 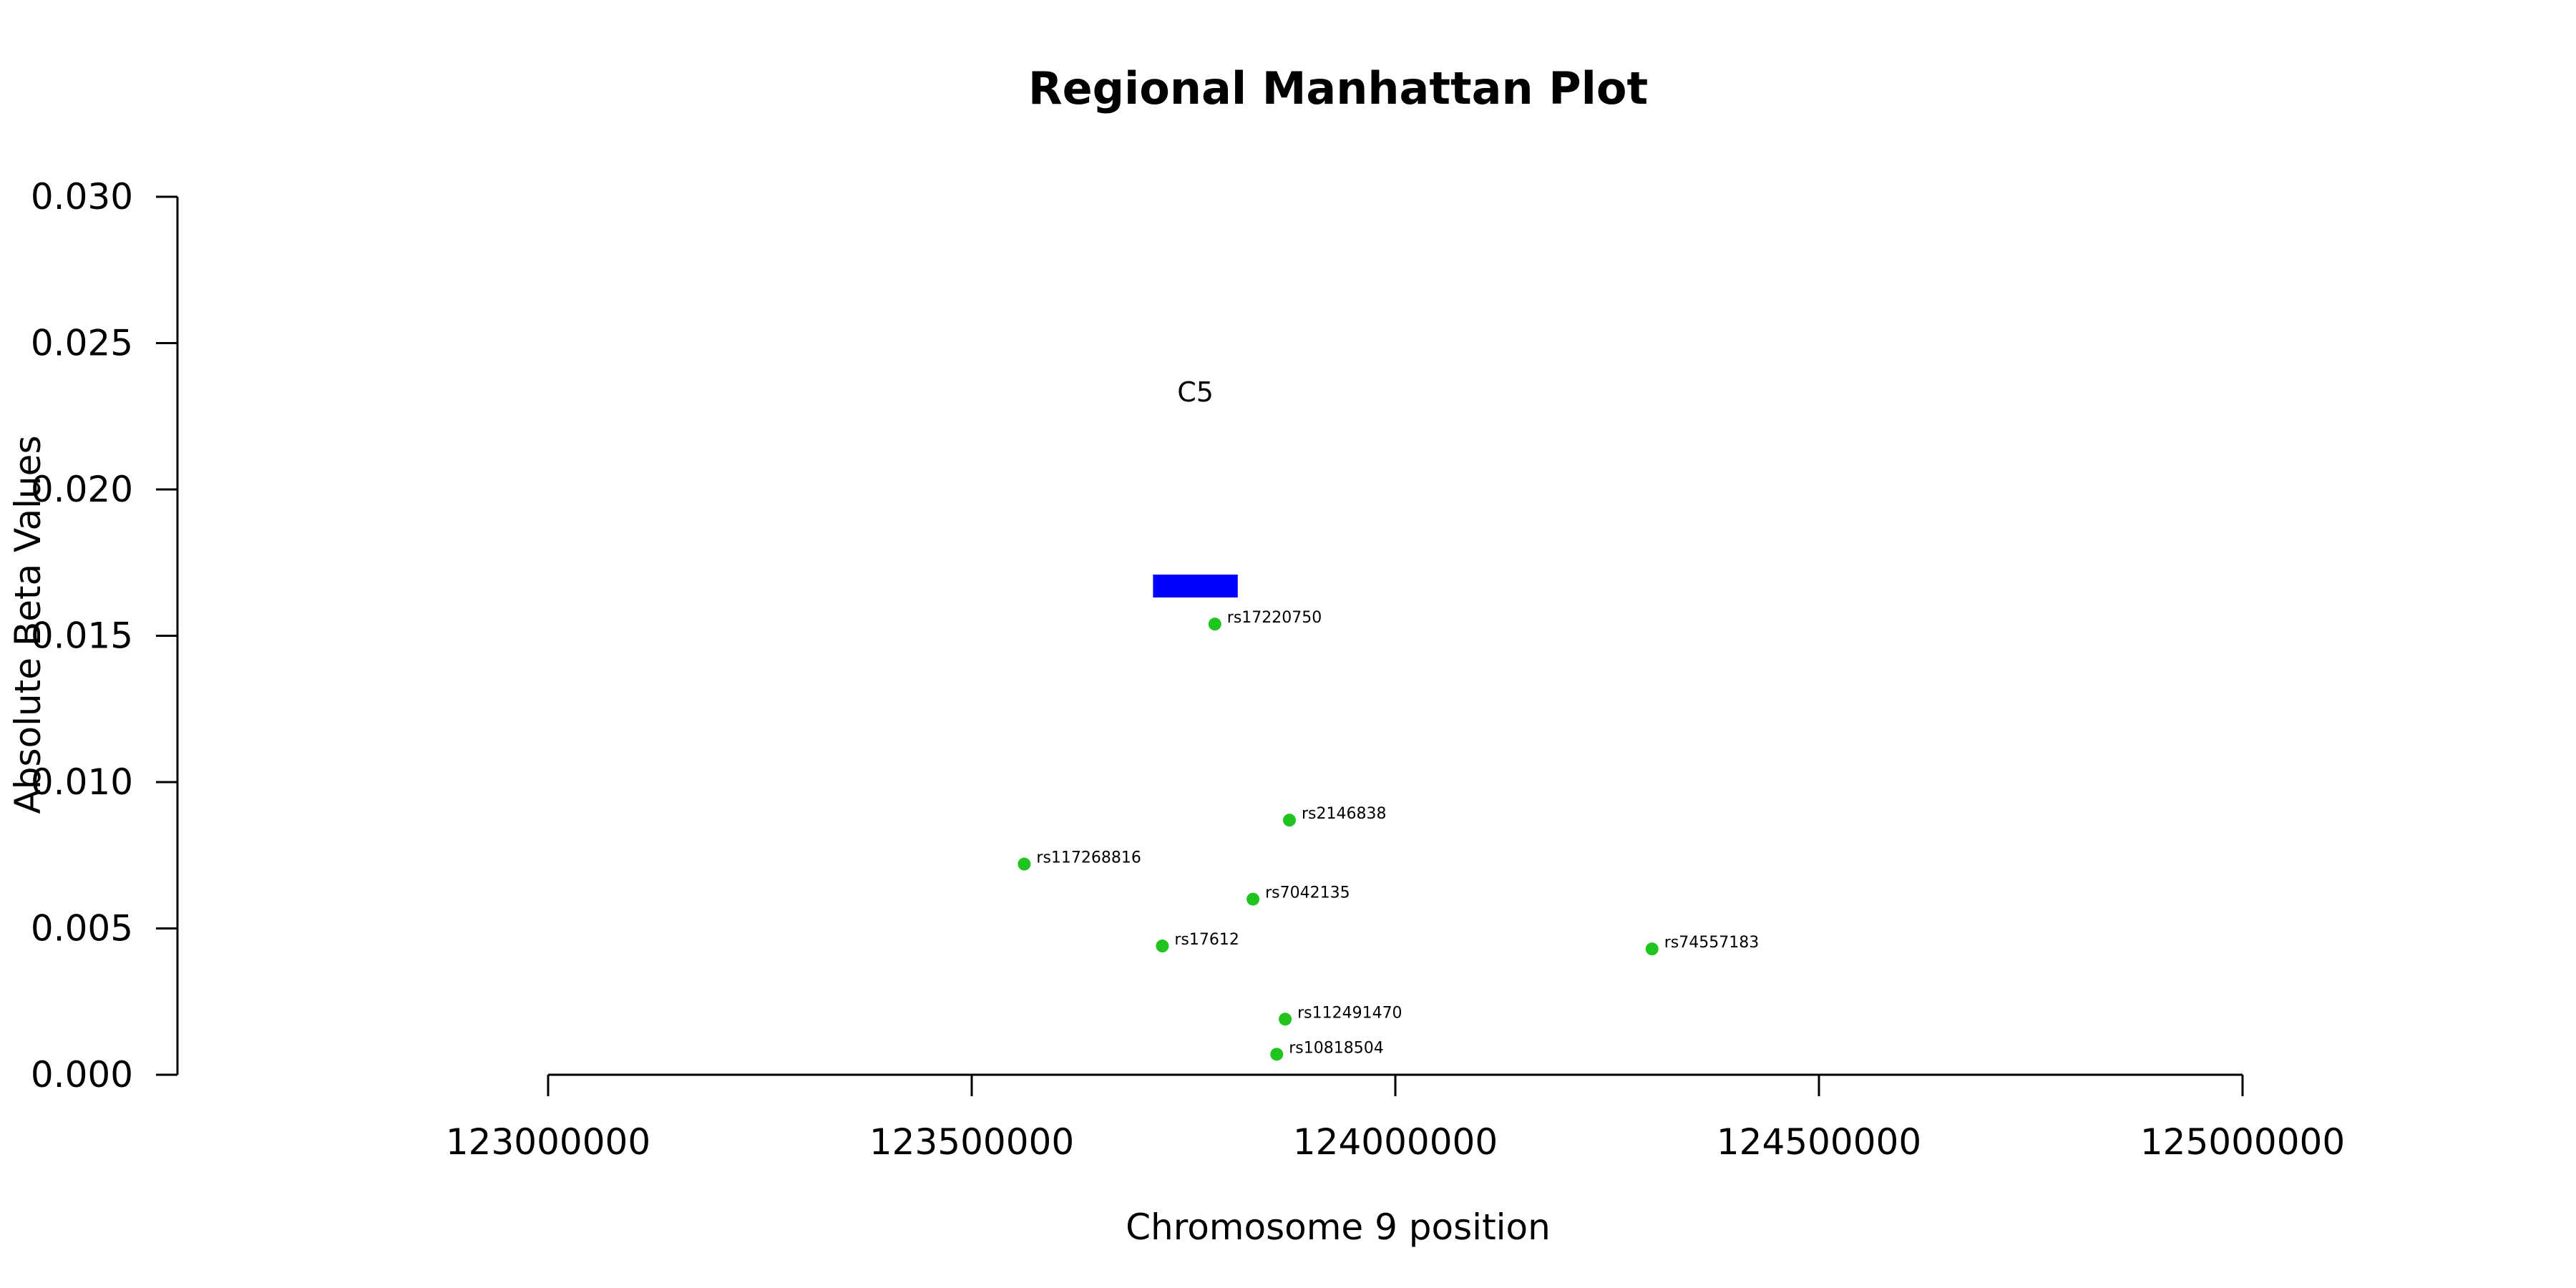 I want to click on snp-label: rs17612, so click(x=1206, y=940).